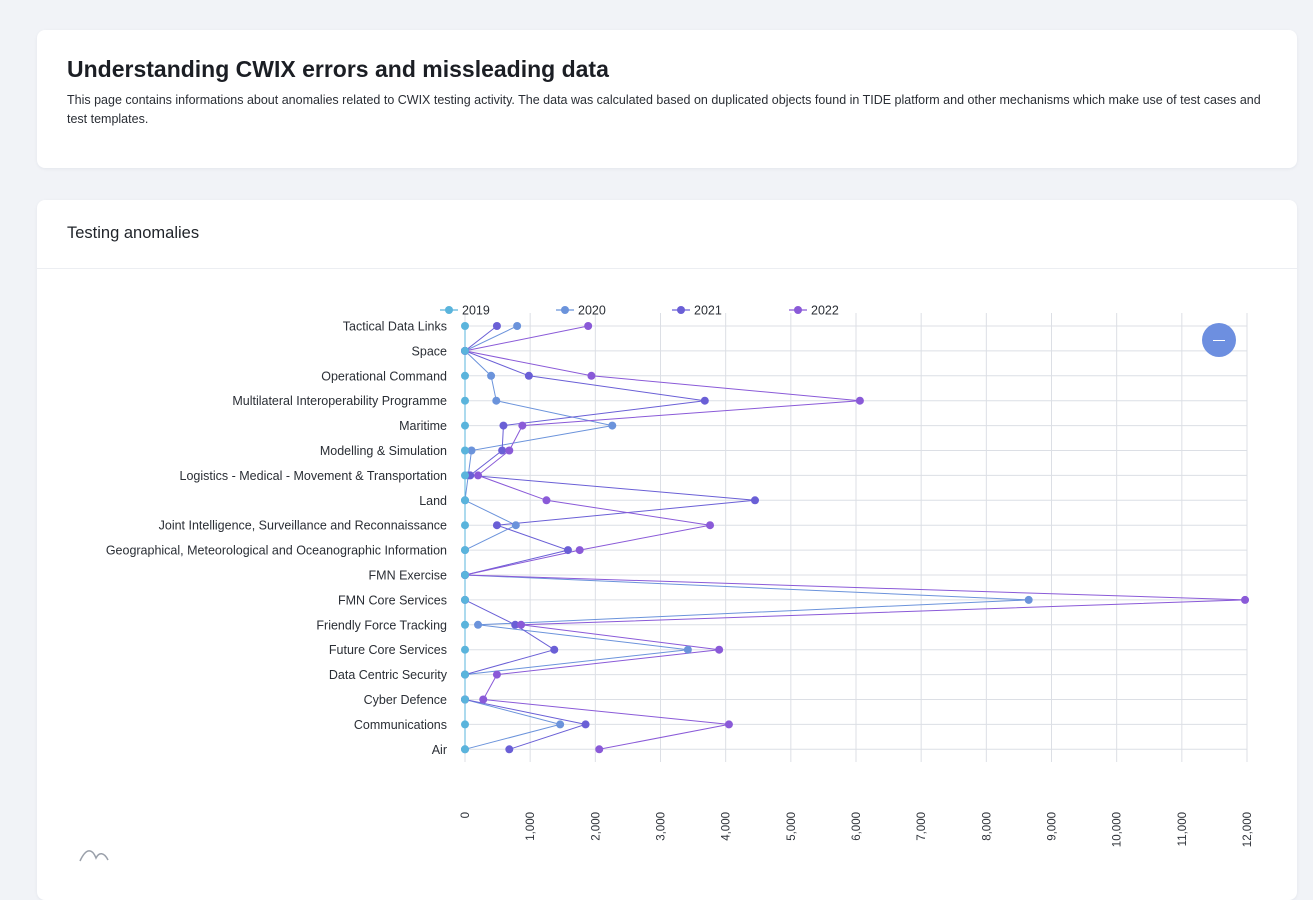 The height and width of the screenshot is (900, 1313). Describe the element at coordinates (1183, 829) in the screenshot. I see `x-tick-label: 11,000` at that location.